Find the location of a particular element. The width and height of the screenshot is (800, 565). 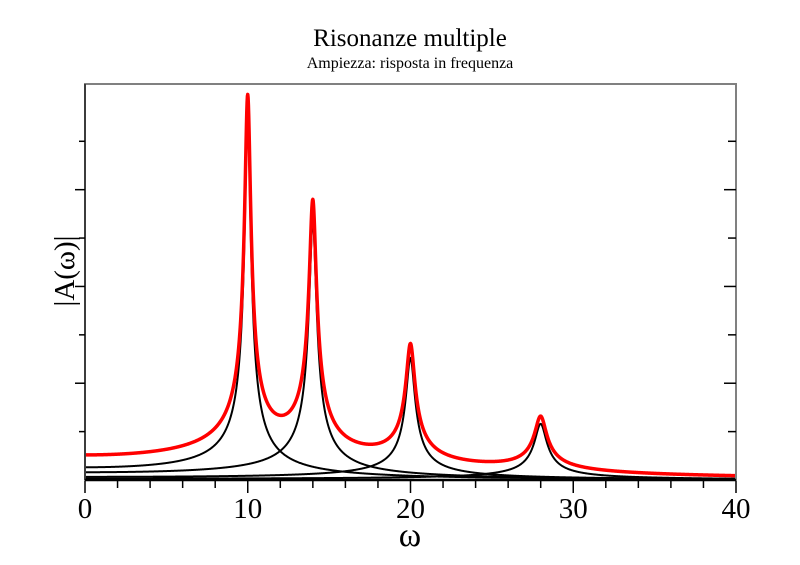

chart-subtitle: Ampiezza: risposta in frequenza is located at coordinates (410, 63).